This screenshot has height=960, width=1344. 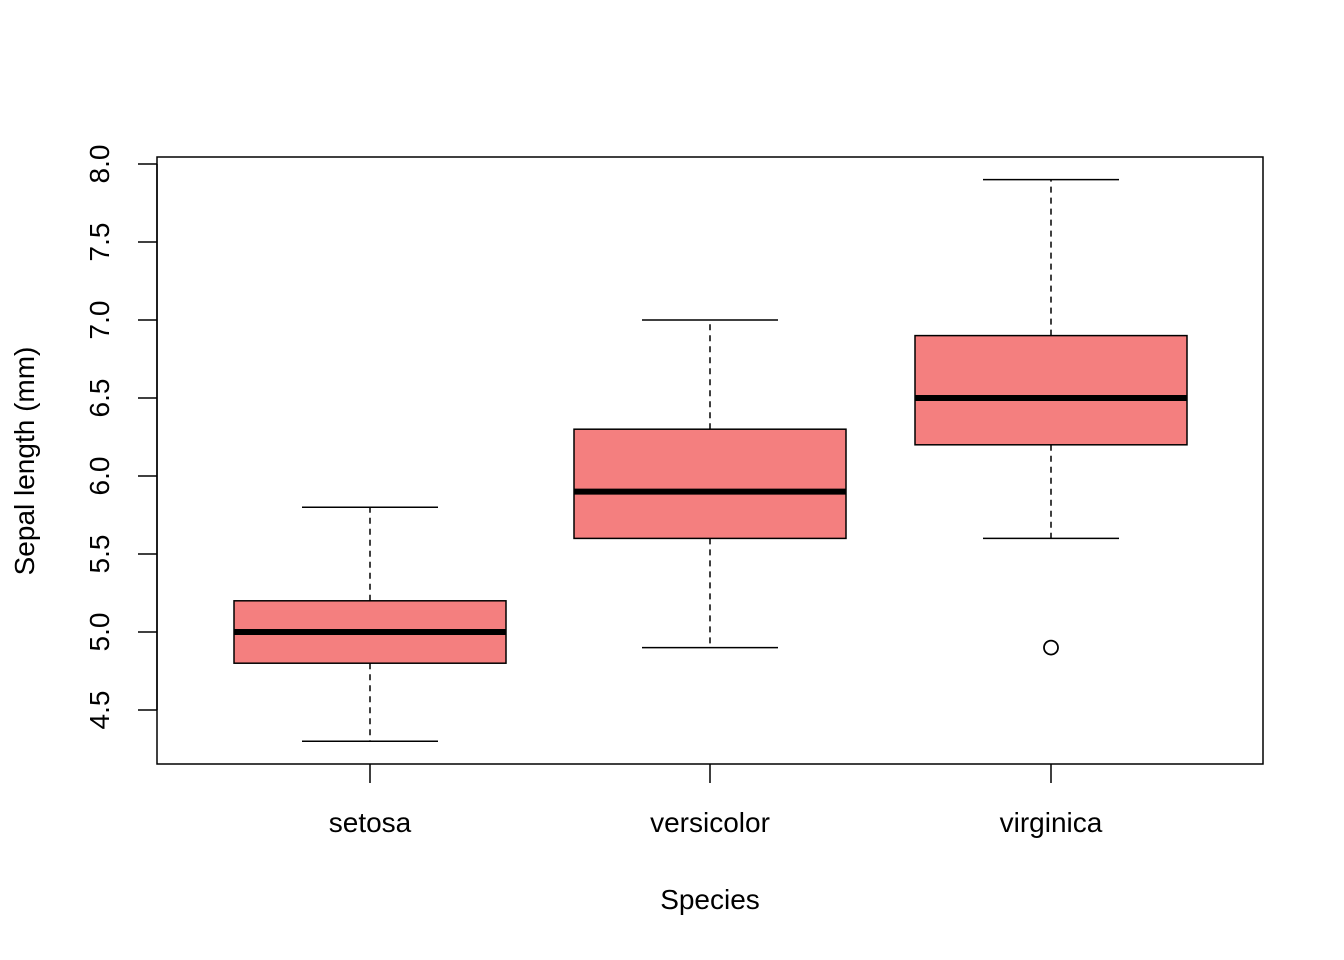 I want to click on y-tick-label: 7.5, so click(x=99, y=242).